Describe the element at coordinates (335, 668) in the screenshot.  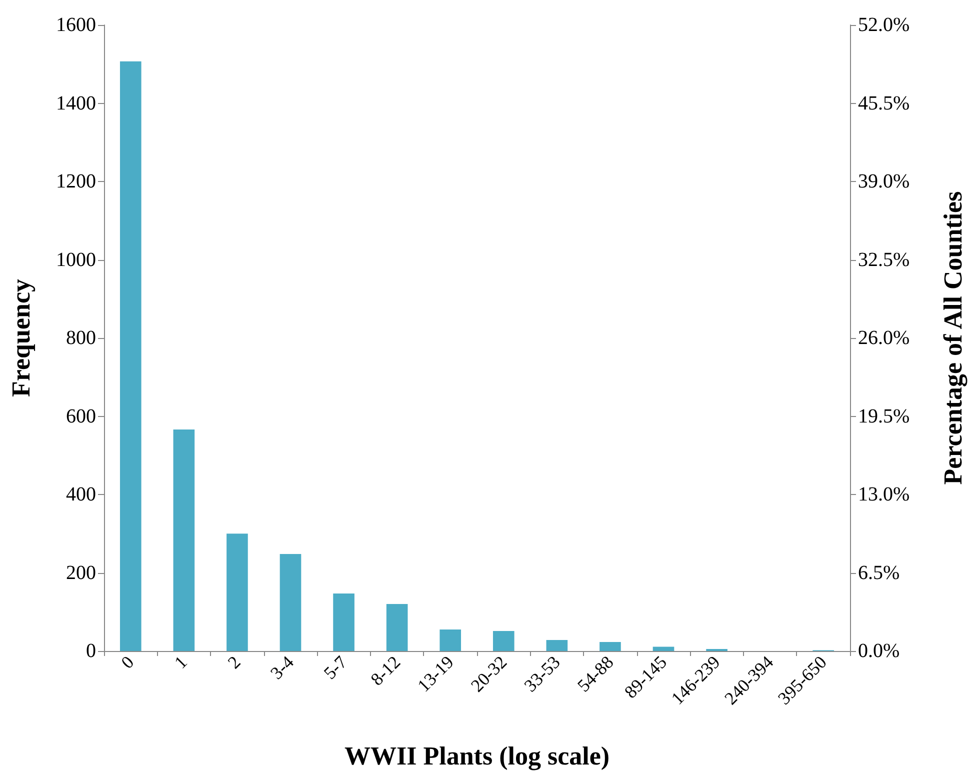
I see `x-tick-label: 5-7` at that location.